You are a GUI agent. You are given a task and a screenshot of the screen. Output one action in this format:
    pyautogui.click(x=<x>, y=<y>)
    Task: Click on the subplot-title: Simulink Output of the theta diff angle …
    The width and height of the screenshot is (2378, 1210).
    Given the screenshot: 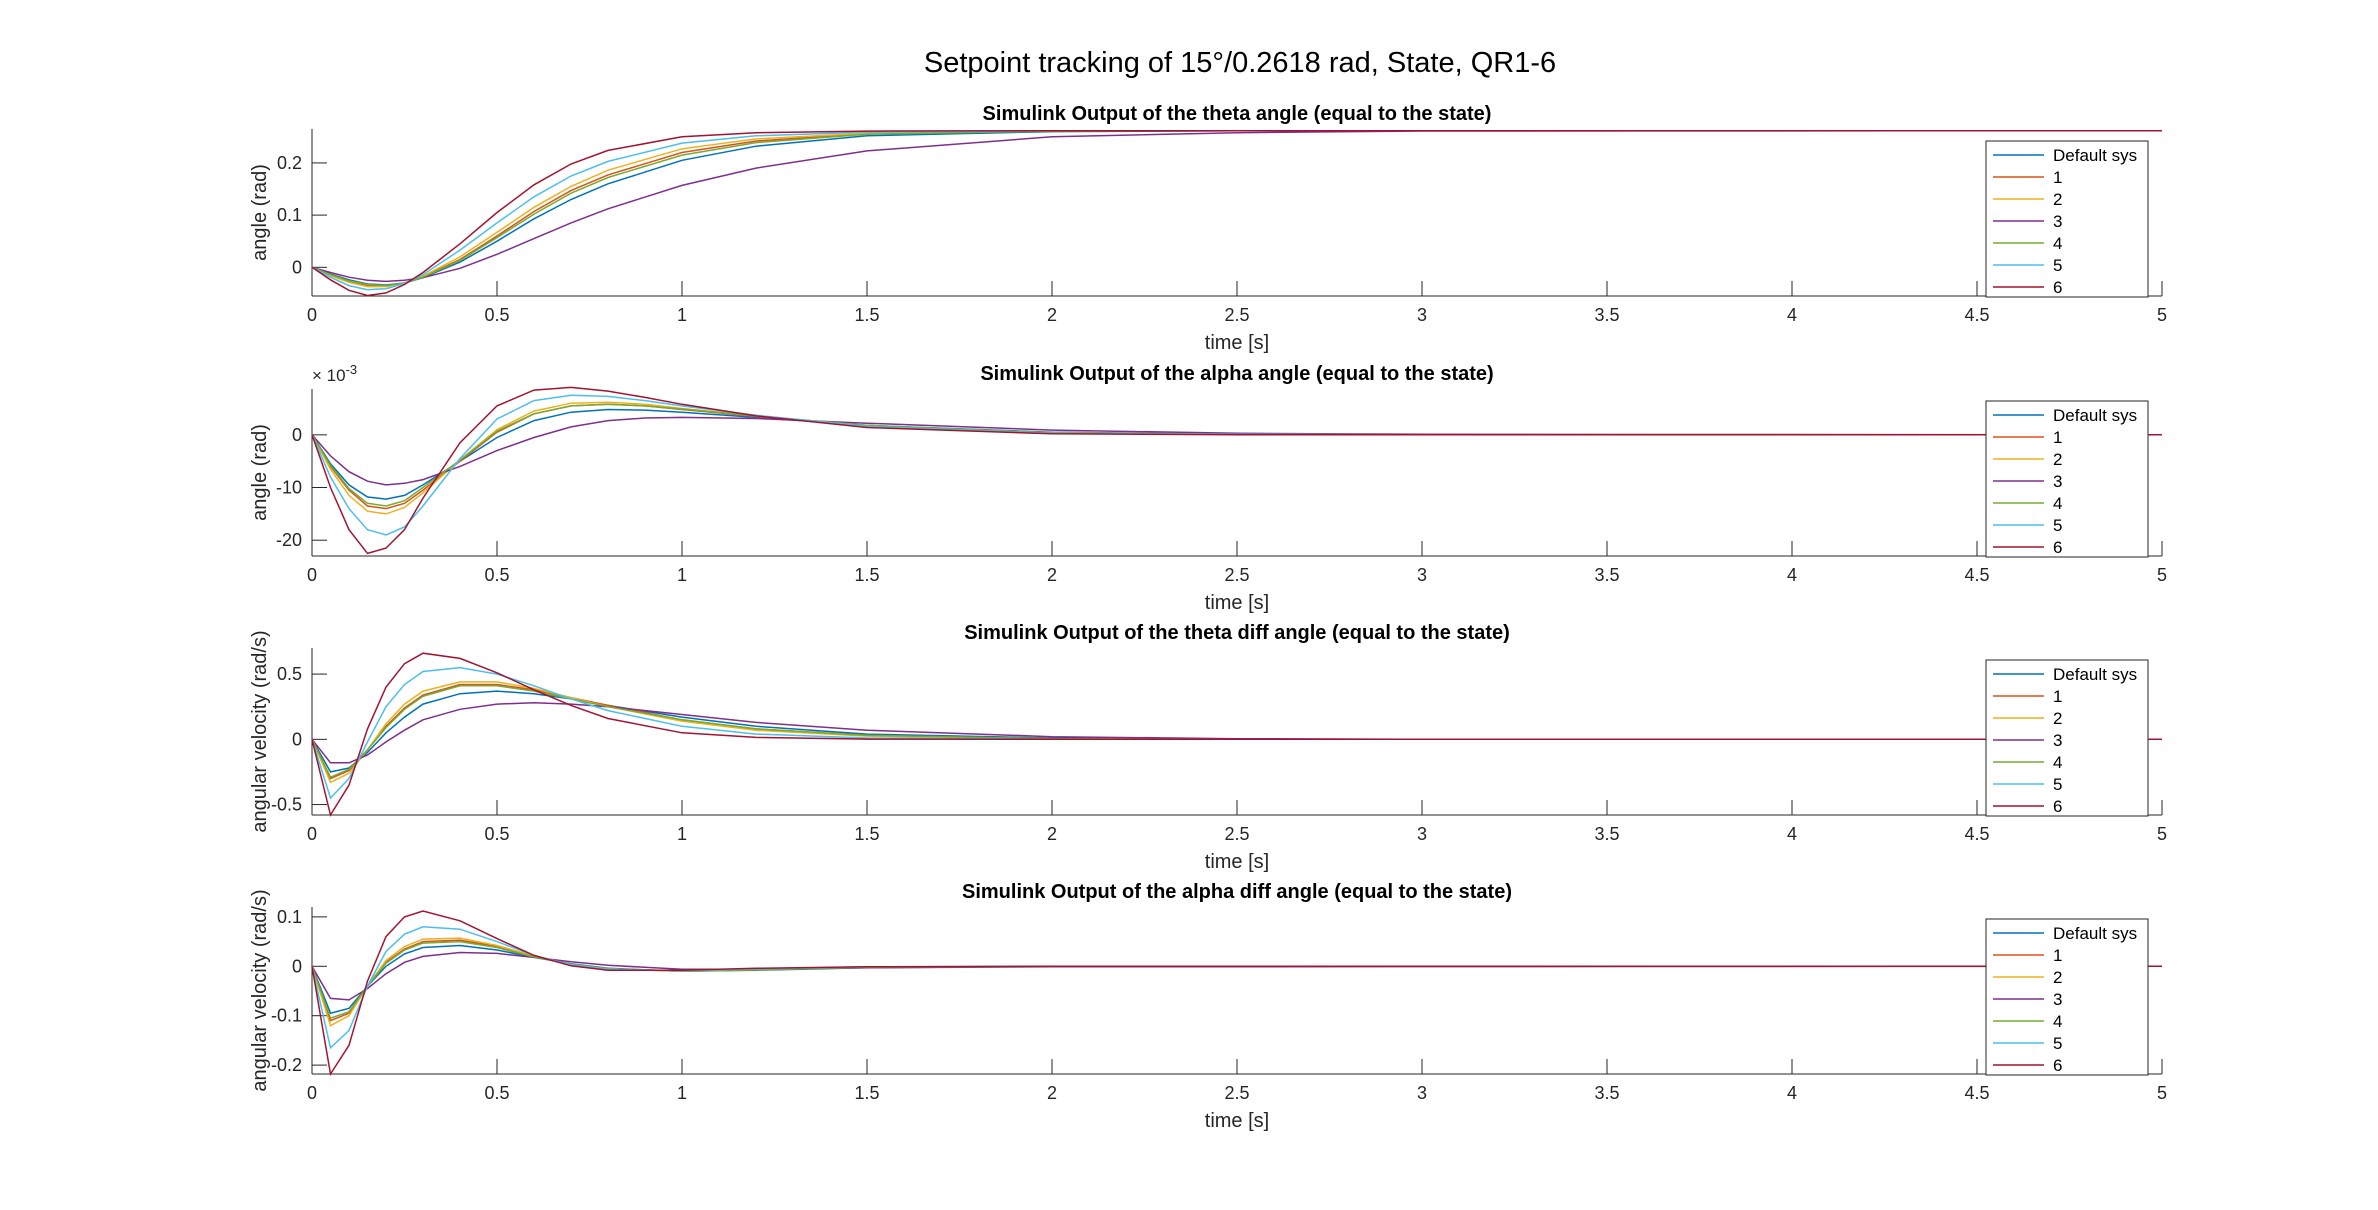 What is the action you would take?
    pyautogui.click(x=1237, y=633)
    